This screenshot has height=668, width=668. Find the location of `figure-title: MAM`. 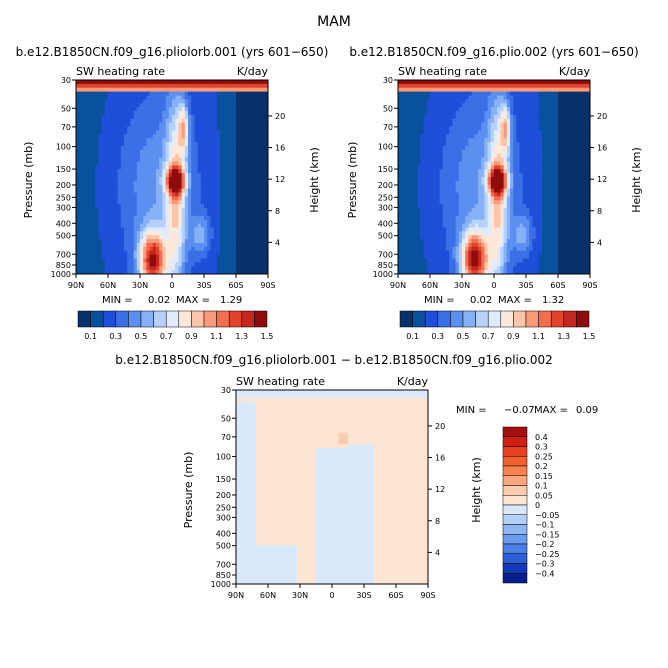

figure-title: MAM is located at coordinates (334, 22).